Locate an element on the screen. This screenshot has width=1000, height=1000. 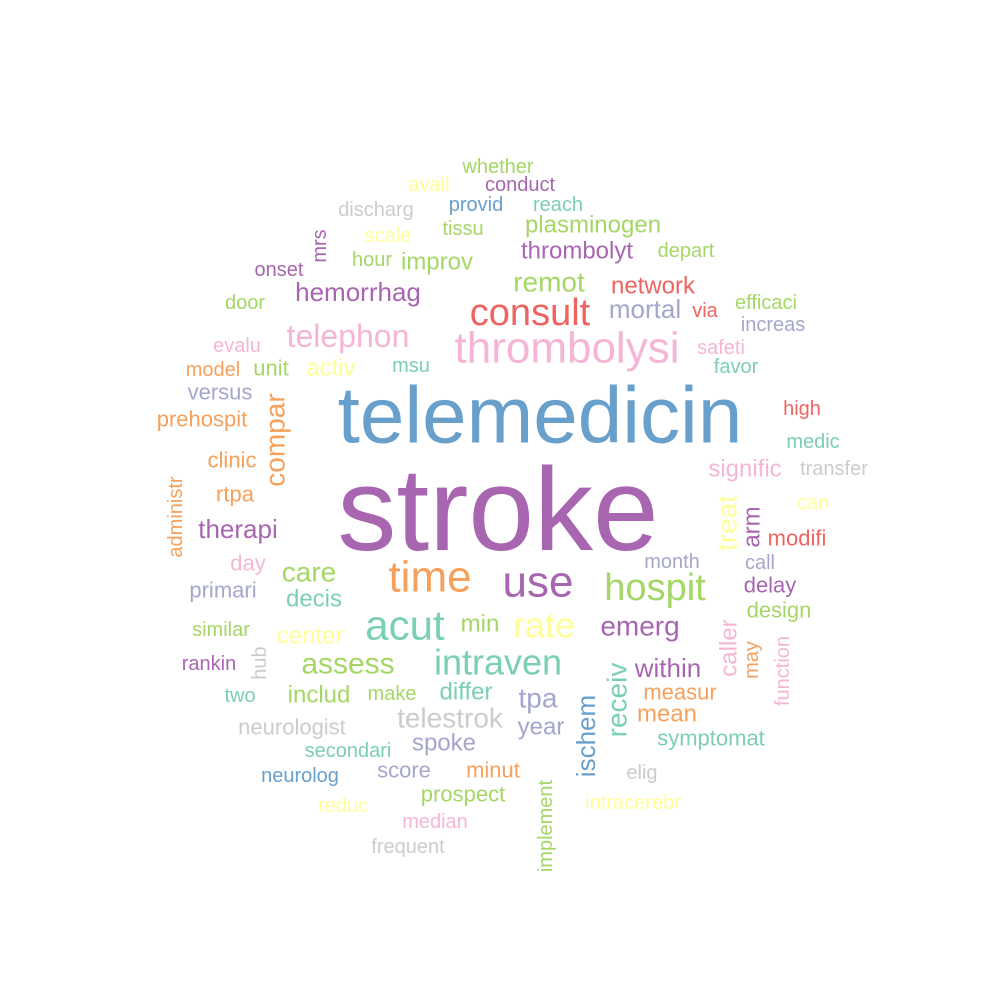
word-treat: treat is located at coordinates (727, 523).